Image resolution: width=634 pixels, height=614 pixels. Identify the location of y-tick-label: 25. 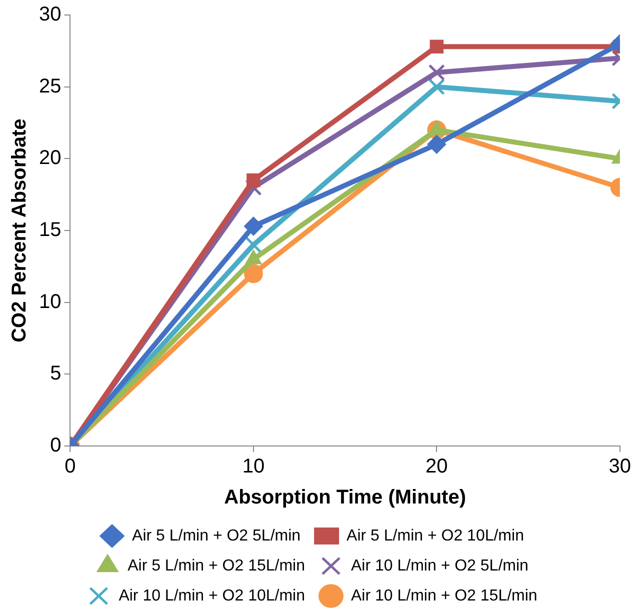
(50, 86).